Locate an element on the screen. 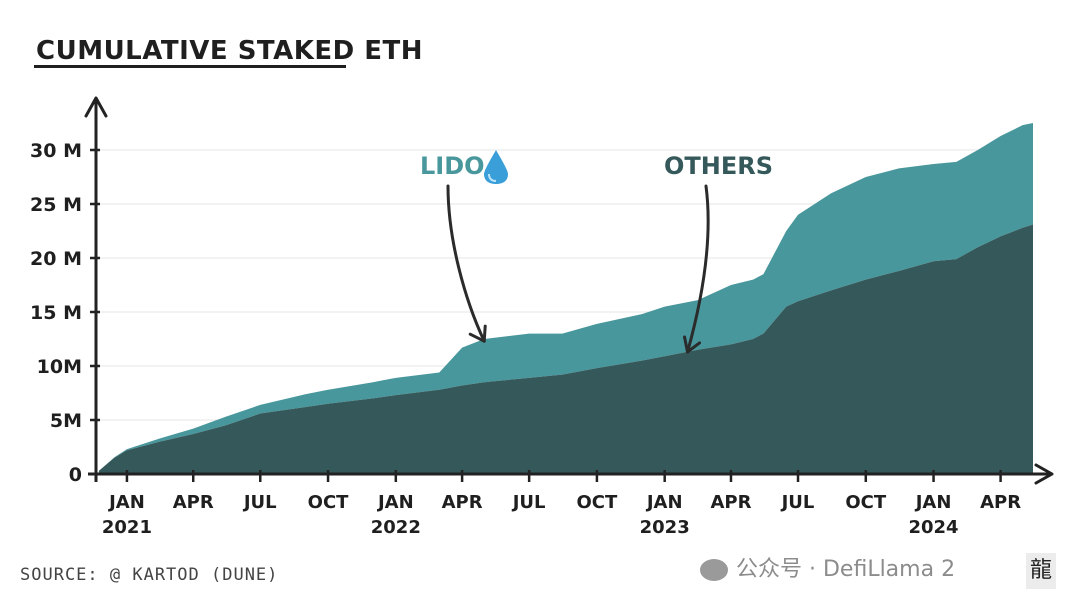 Image resolution: width=1080 pixels, height=608 pixels. annotation-lido-arrow is located at coordinates (466, 263).